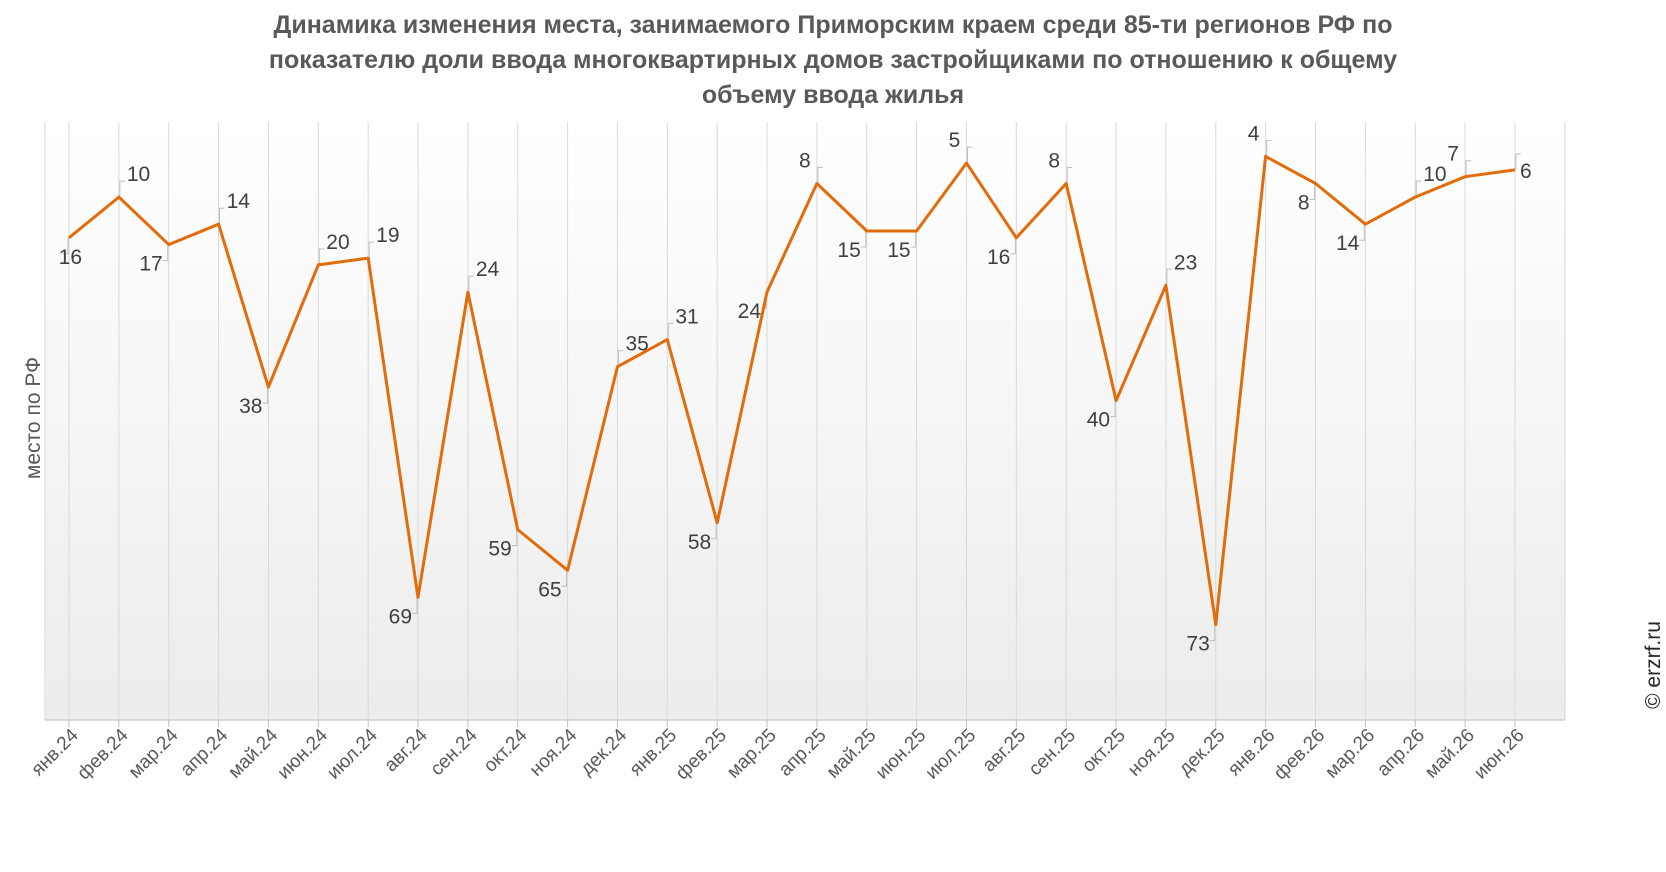  I want to click on x-tick-label: апр.26, so click(1401, 753).